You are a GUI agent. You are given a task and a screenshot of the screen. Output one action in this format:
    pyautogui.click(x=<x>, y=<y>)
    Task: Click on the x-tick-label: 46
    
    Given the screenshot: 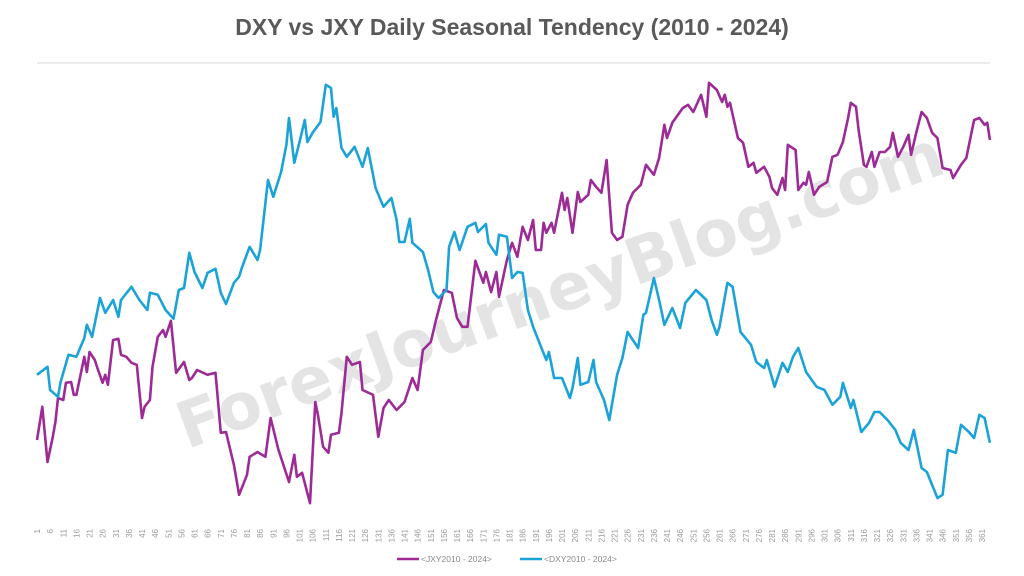 What is the action you would take?
    pyautogui.click(x=155, y=532)
    